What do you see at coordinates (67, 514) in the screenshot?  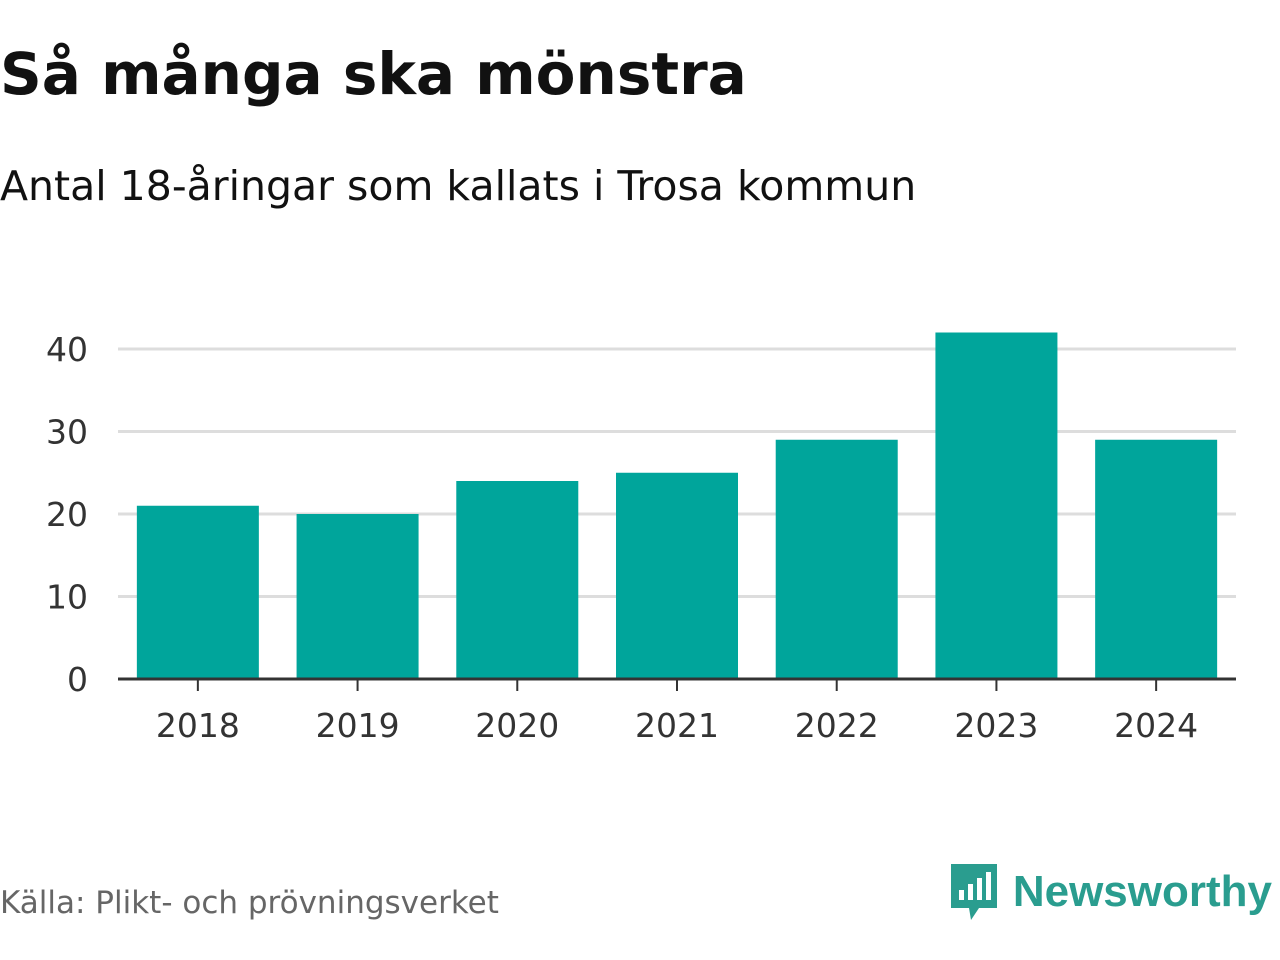 I see `y-tick-label: 20` at bounding box center [67, 514].